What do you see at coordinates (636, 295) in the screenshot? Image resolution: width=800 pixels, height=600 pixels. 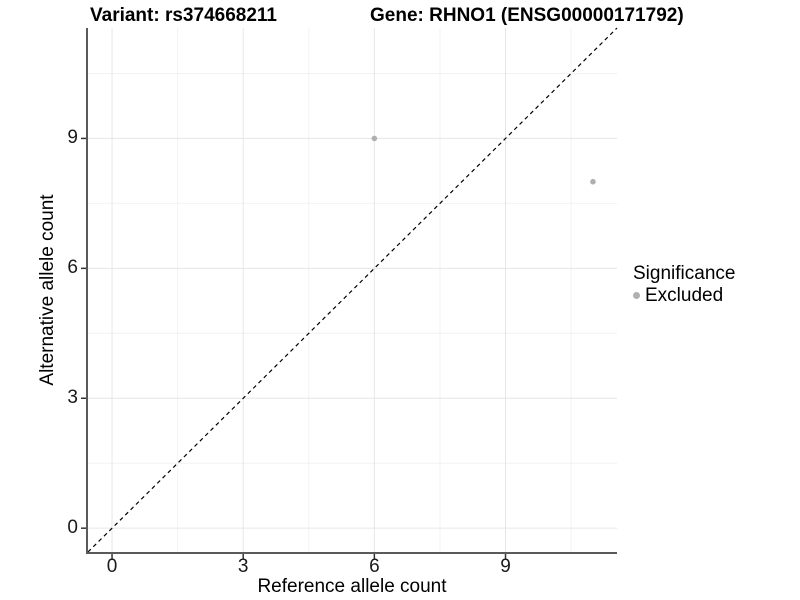 I see `excluded-point-marker-icon` at bounding box center [636, 295].